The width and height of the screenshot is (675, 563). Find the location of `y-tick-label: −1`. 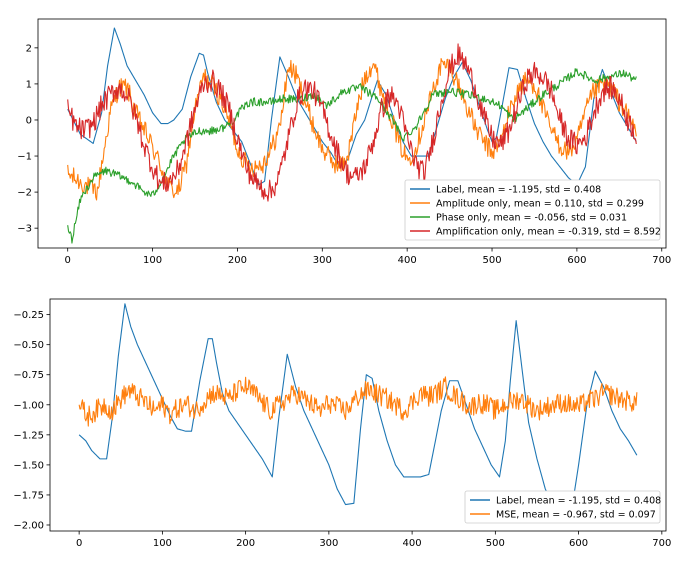

y-tick-label: −1 is located at coordinates (24, 157).